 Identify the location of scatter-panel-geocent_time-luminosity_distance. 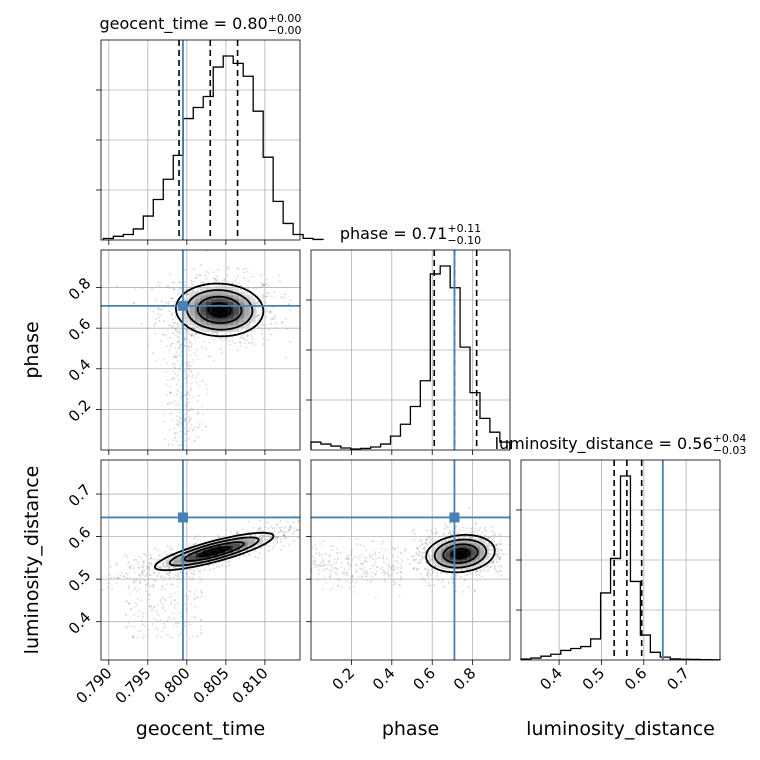
(200, 560).